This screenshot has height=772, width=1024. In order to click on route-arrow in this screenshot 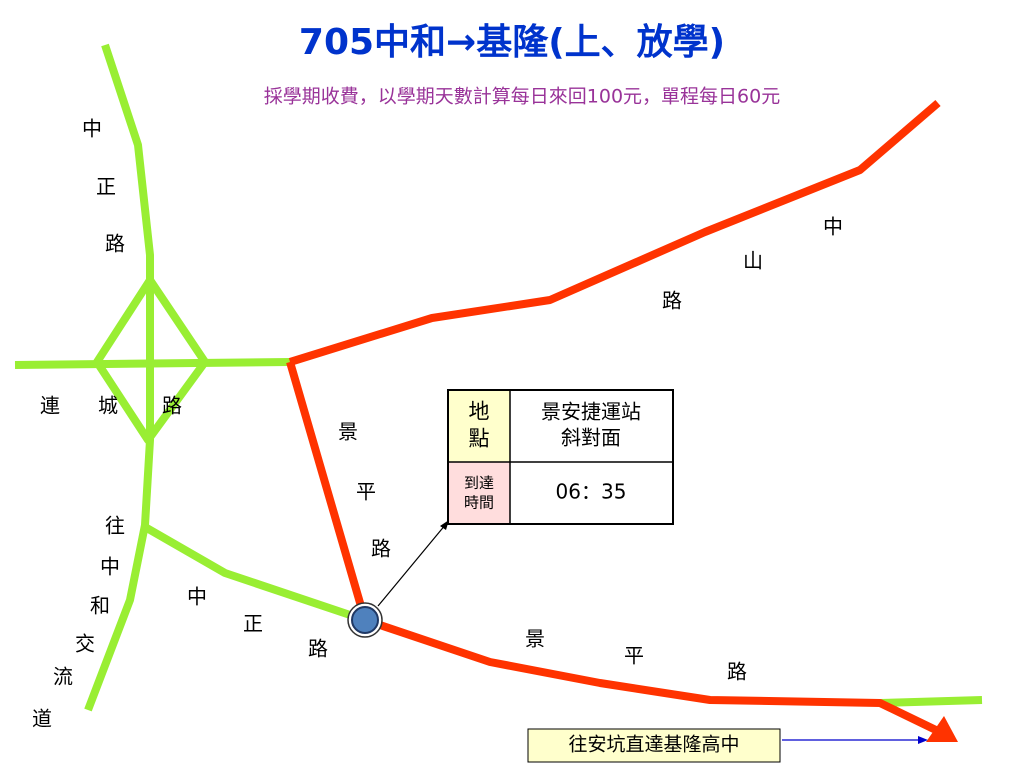, I will do `click(942, 729)`.